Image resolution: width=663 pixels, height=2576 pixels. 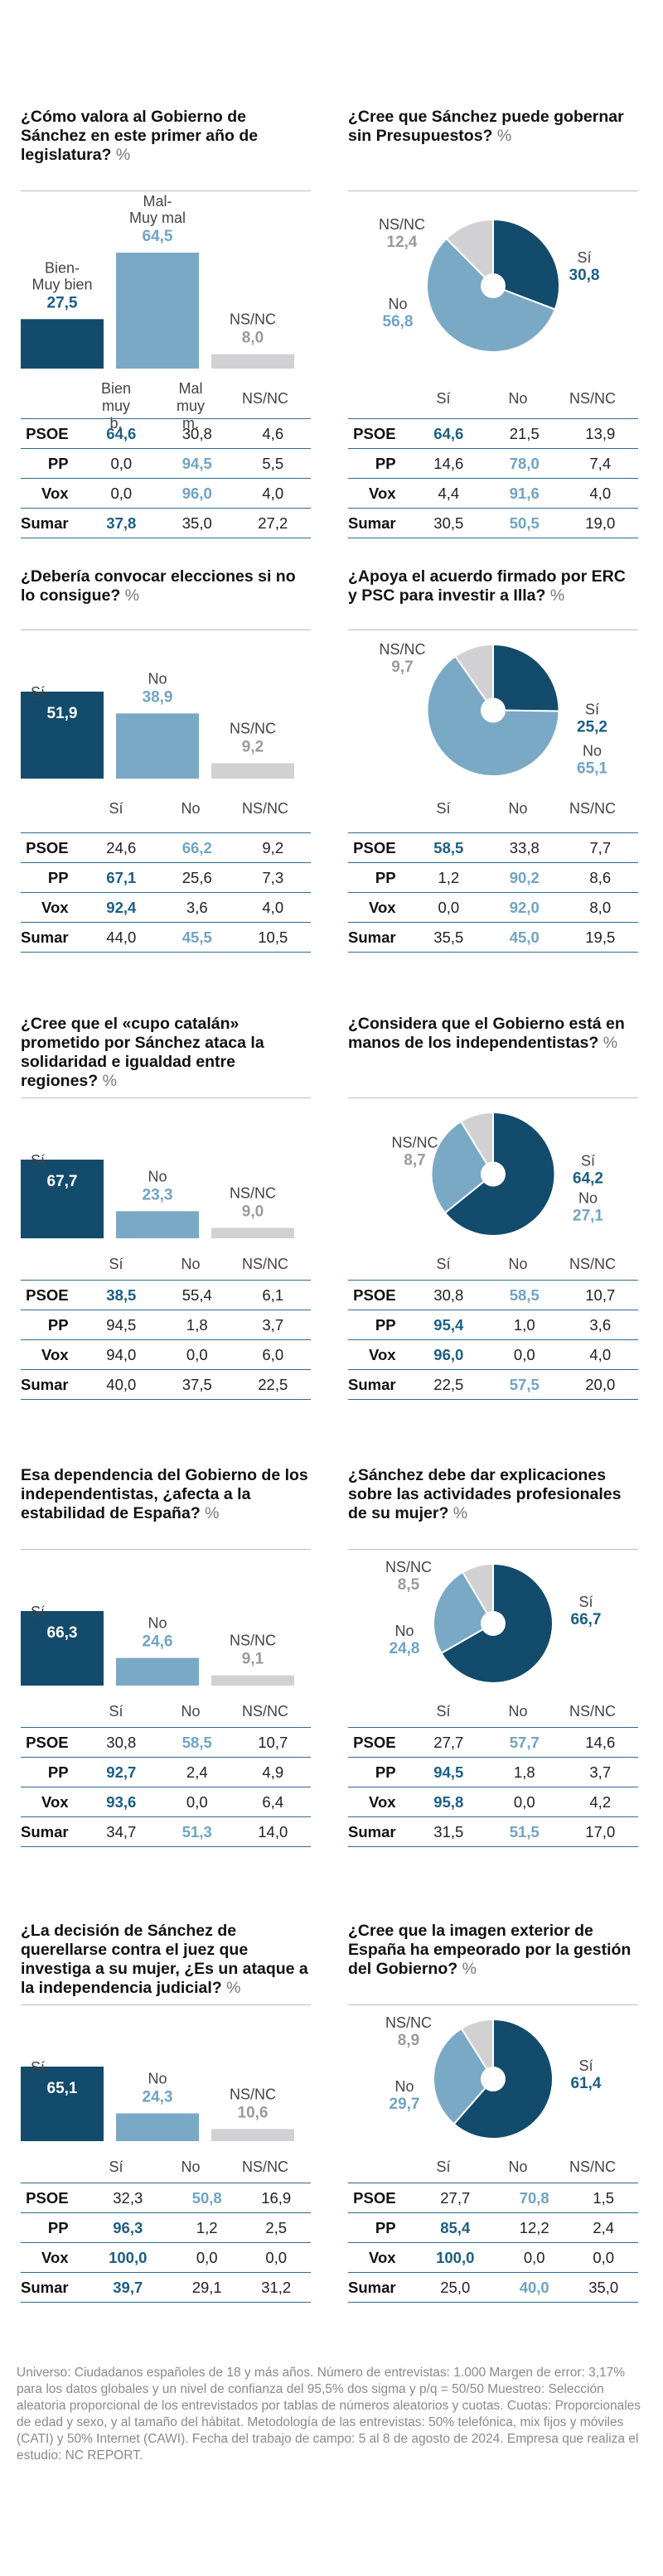 I want to click on table-row: Sumar 40,0 37,5 22,5, so click(x=166, y=1384).